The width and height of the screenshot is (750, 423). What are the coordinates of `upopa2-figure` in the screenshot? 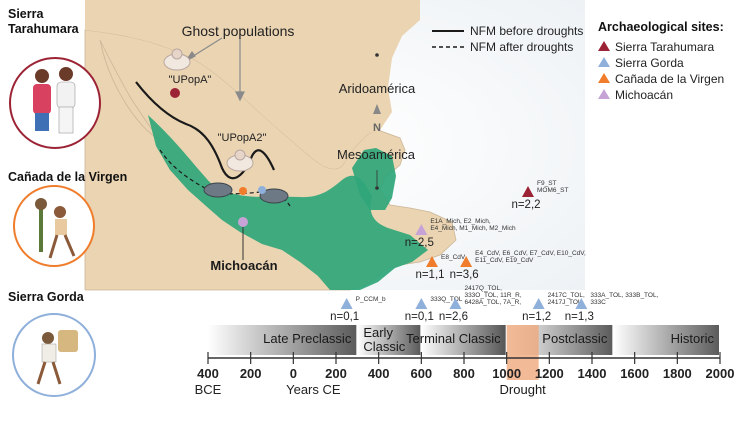 It's located at (240, 160).